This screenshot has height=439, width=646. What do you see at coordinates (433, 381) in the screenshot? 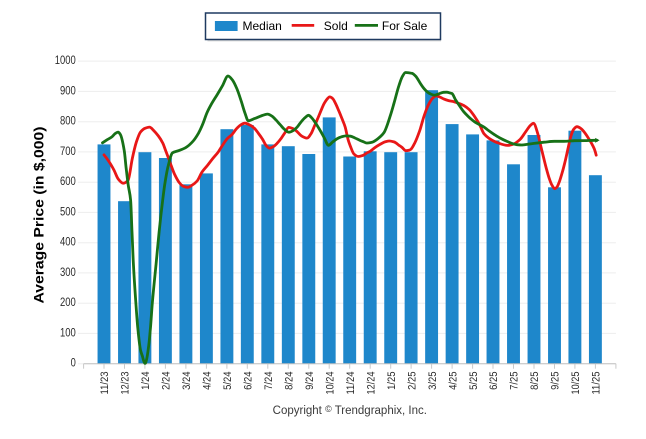
I see `svg-text: 3/25` at bounding box center [433, 381].